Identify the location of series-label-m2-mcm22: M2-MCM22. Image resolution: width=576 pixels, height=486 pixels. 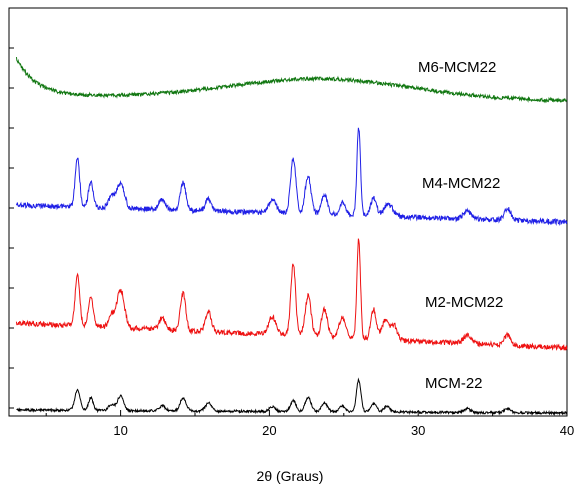
(464, 302).